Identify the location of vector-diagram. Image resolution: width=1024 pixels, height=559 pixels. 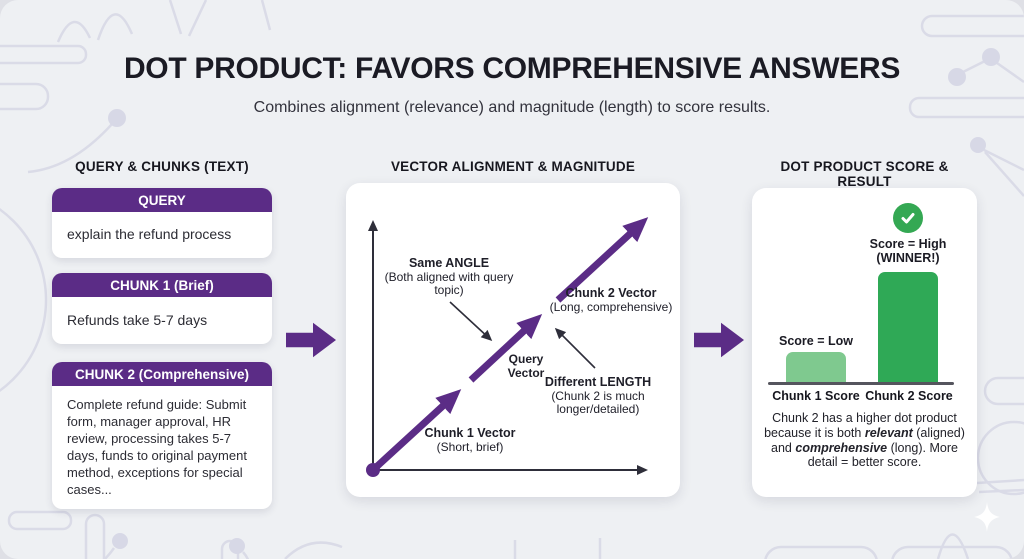
(507, 347).